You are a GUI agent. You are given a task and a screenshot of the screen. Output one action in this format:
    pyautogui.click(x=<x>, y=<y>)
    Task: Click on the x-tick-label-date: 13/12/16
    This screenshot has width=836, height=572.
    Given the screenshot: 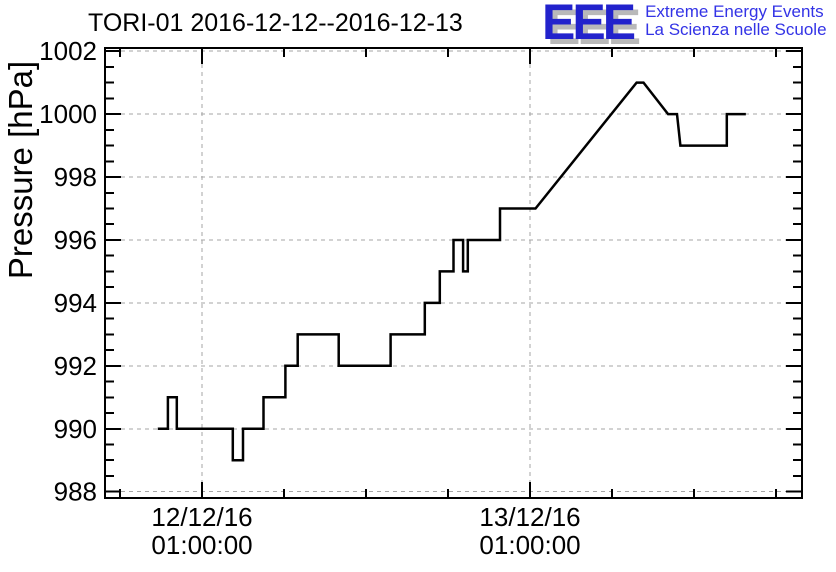 What is the action you would take?
    pyautogui.click(x=529, y=517)
    